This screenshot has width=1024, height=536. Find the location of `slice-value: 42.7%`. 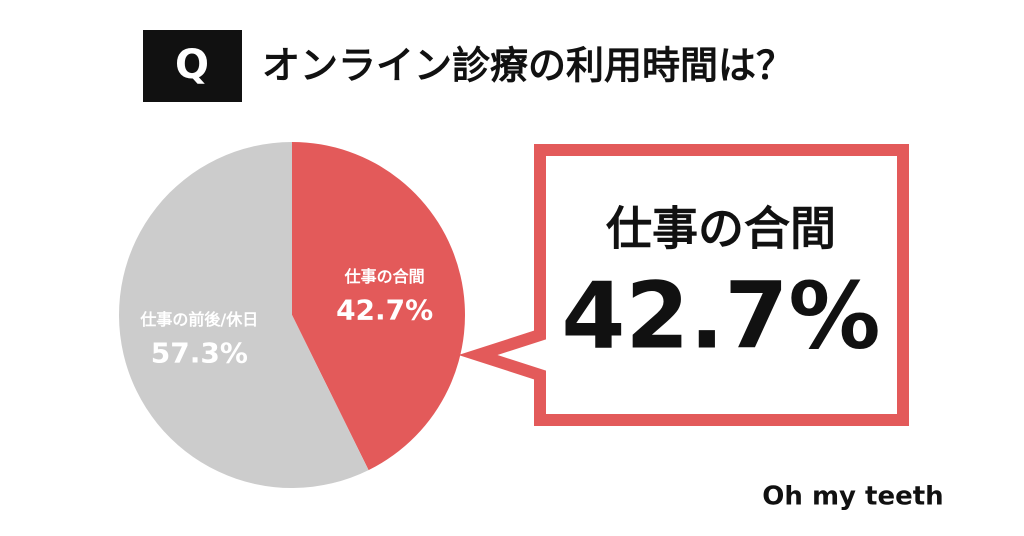

slice-value: 42.7% is located at coordinates (384, 309).